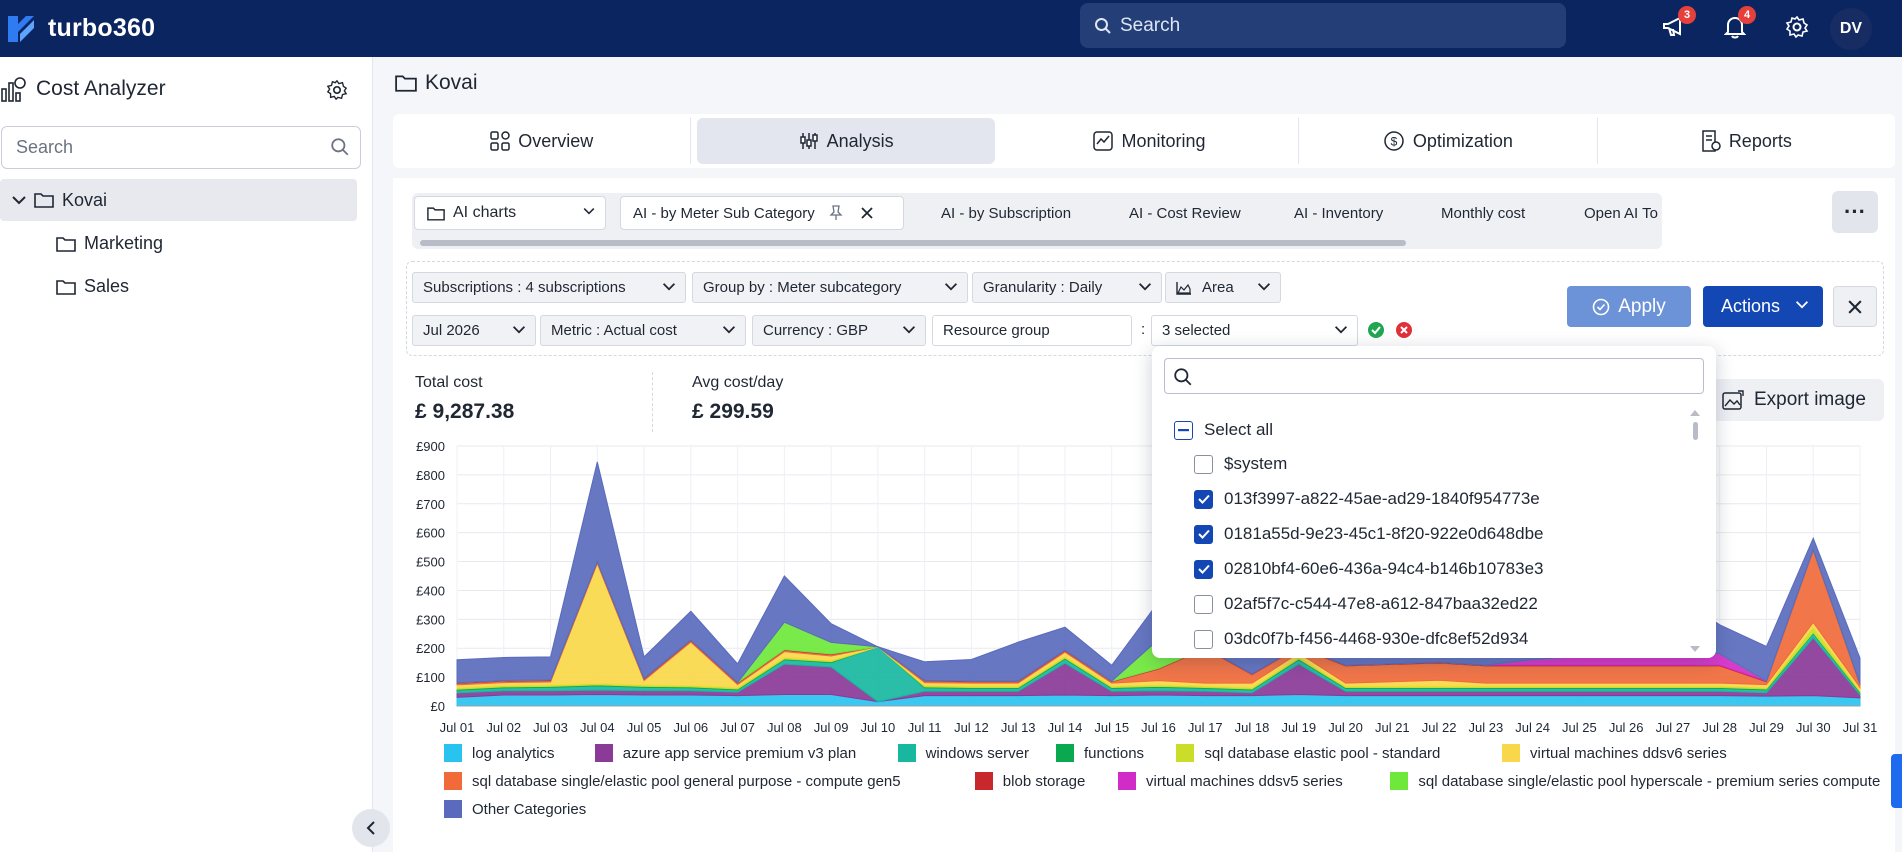 This screenshot has height=852, width=1902. I want to click on tab-overview: Overview, so click(542, 141).